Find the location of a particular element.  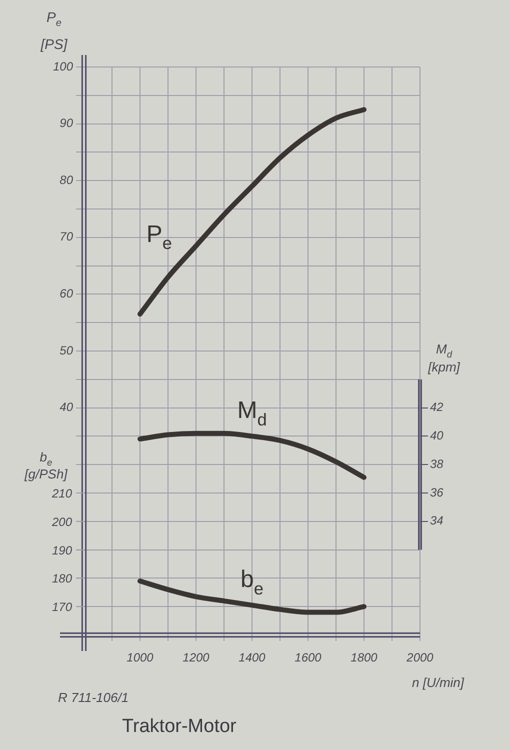

x-tick-label: 1600 is located at coordinates (308, 657).